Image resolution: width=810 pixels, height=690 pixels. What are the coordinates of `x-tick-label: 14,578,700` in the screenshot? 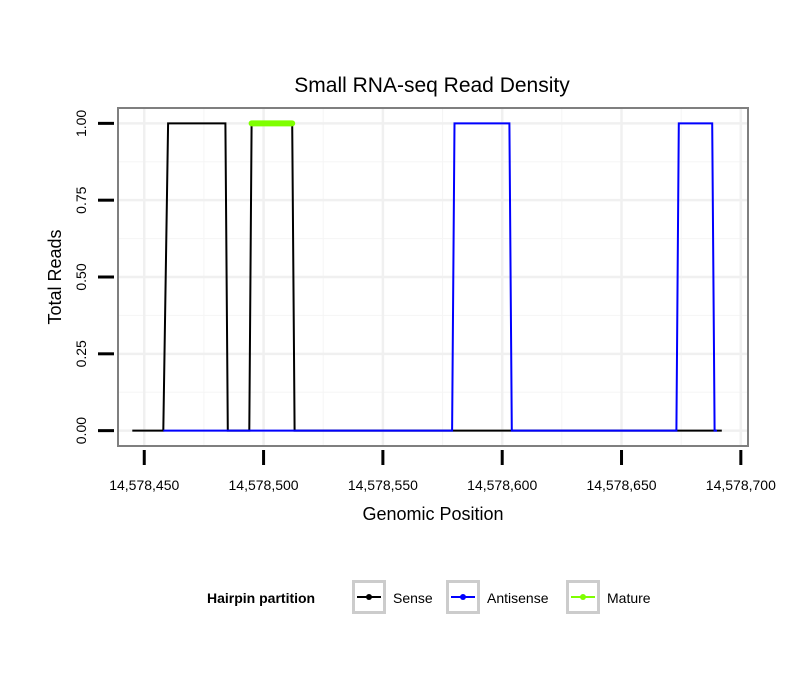 It's located at (741, 485).